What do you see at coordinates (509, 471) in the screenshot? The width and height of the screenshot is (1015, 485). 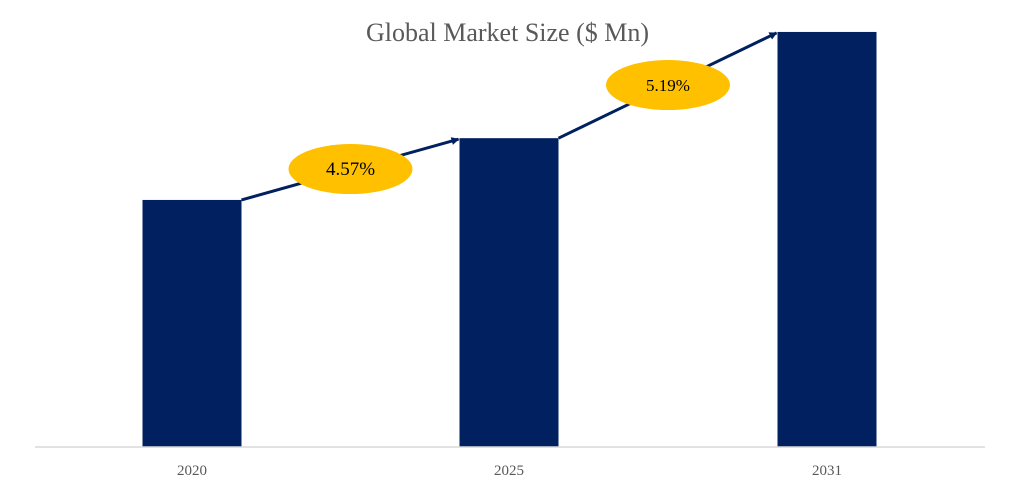 I see `x-tick-label-2025: 2025` at bounding box center [509, 471].